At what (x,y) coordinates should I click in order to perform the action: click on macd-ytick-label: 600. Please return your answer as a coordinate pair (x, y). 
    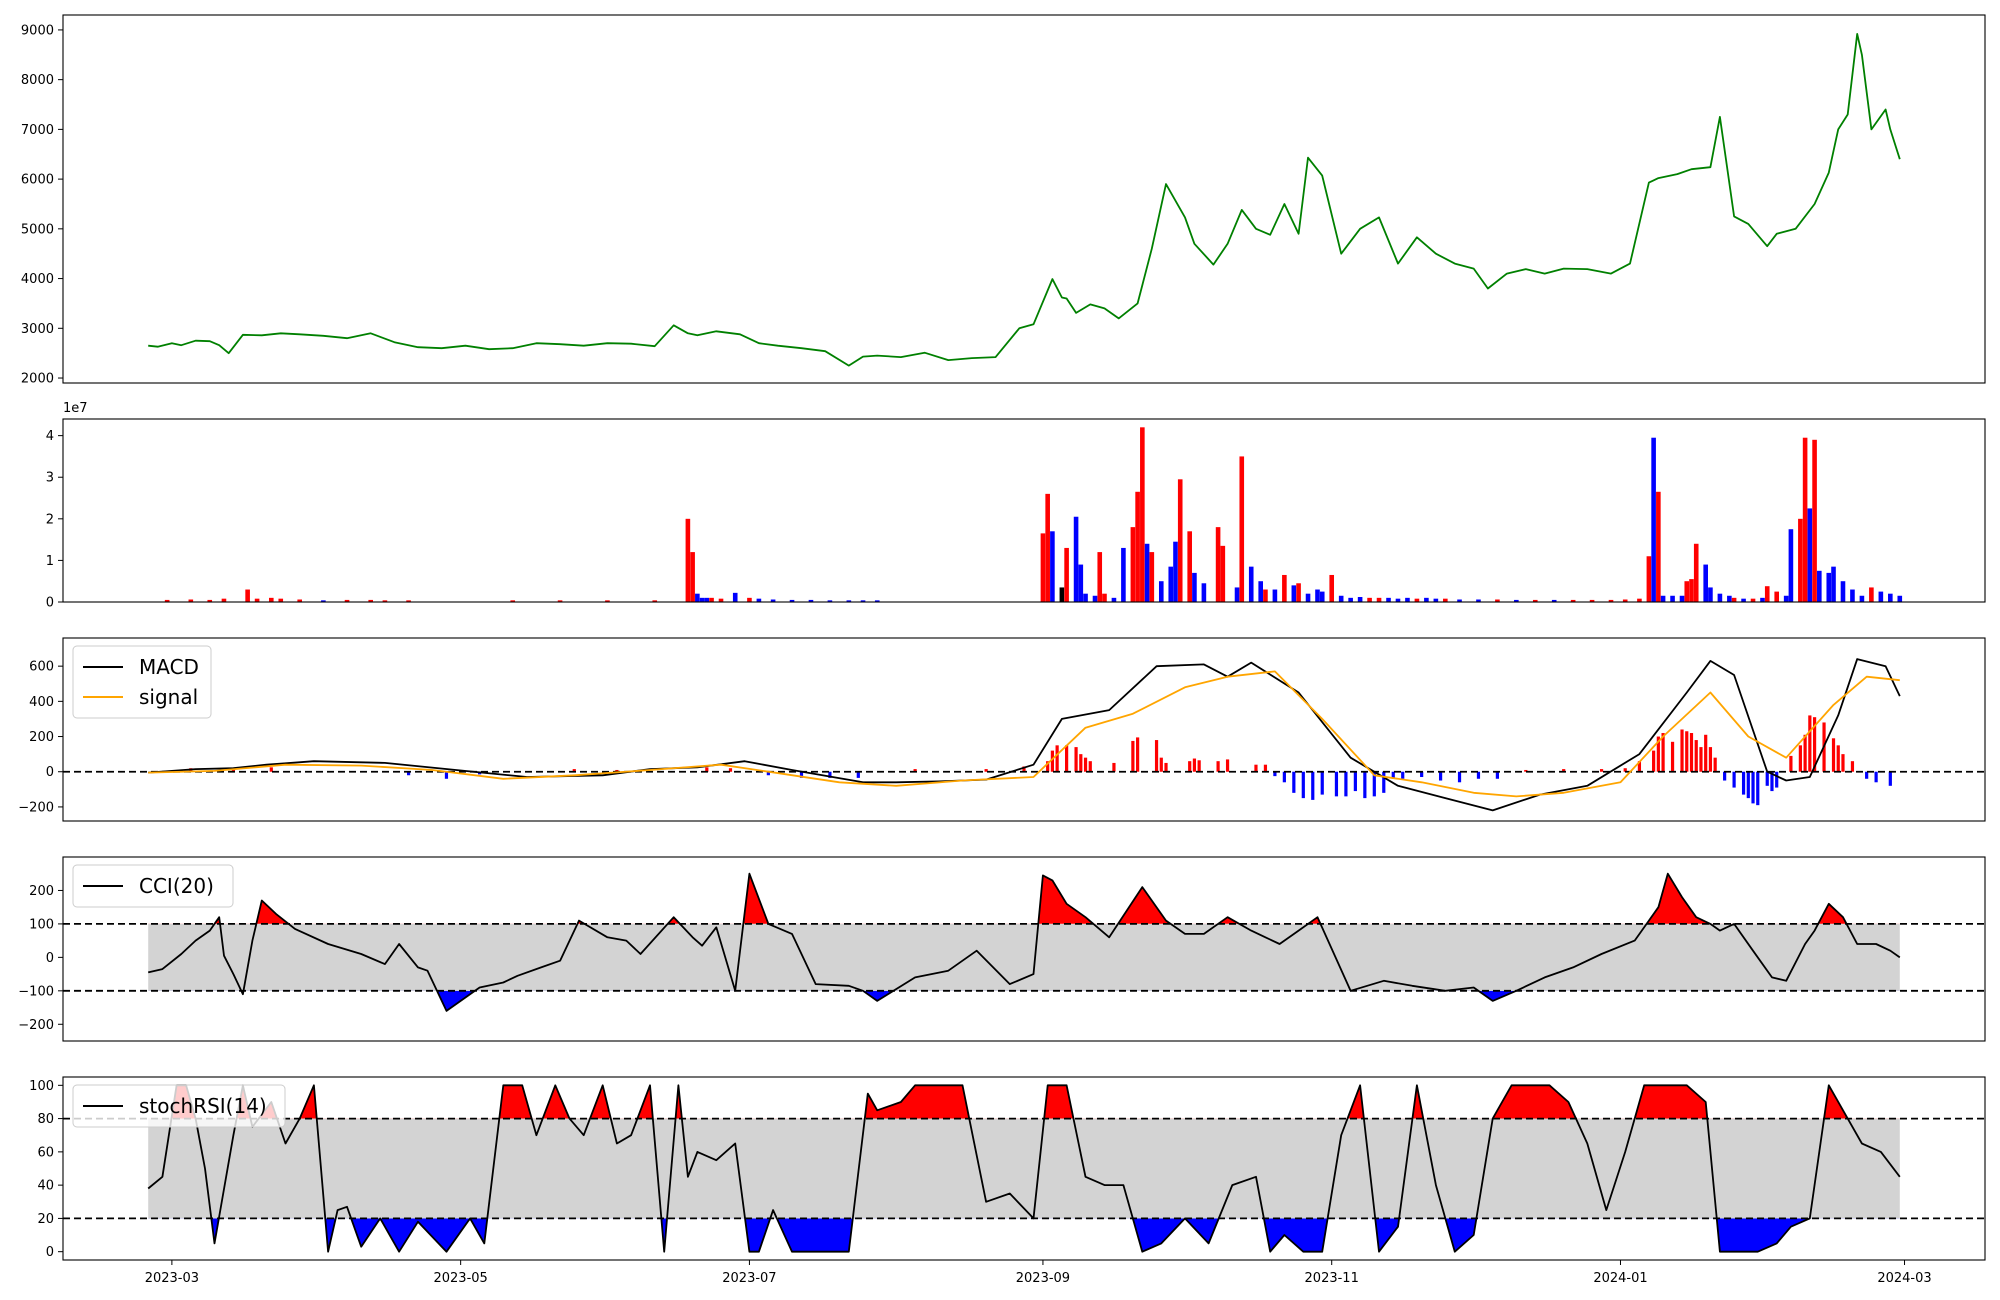
    Looking at the image, I should click on (41, 667).